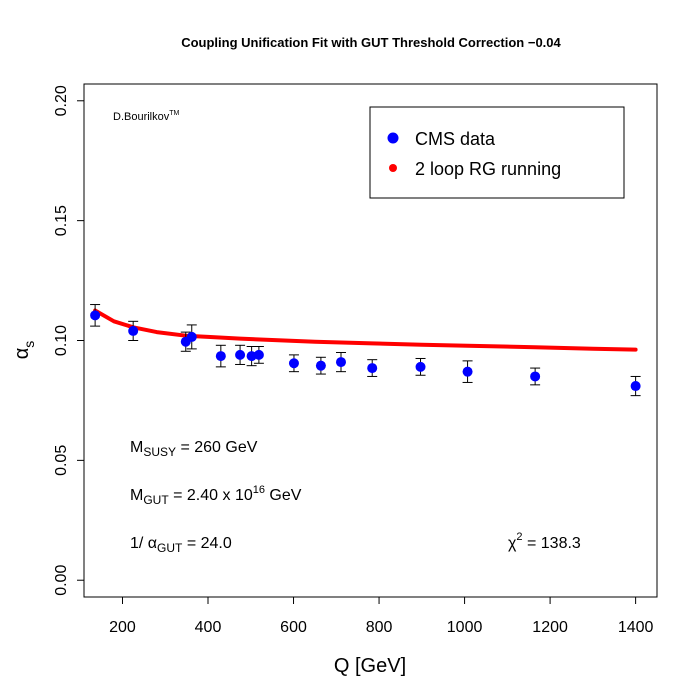 The height and width of the screenshot is (700, 700). Describe the element at coordinates (393, 168) in the screenshot. I see `legend-marker-rg-running` at that location.